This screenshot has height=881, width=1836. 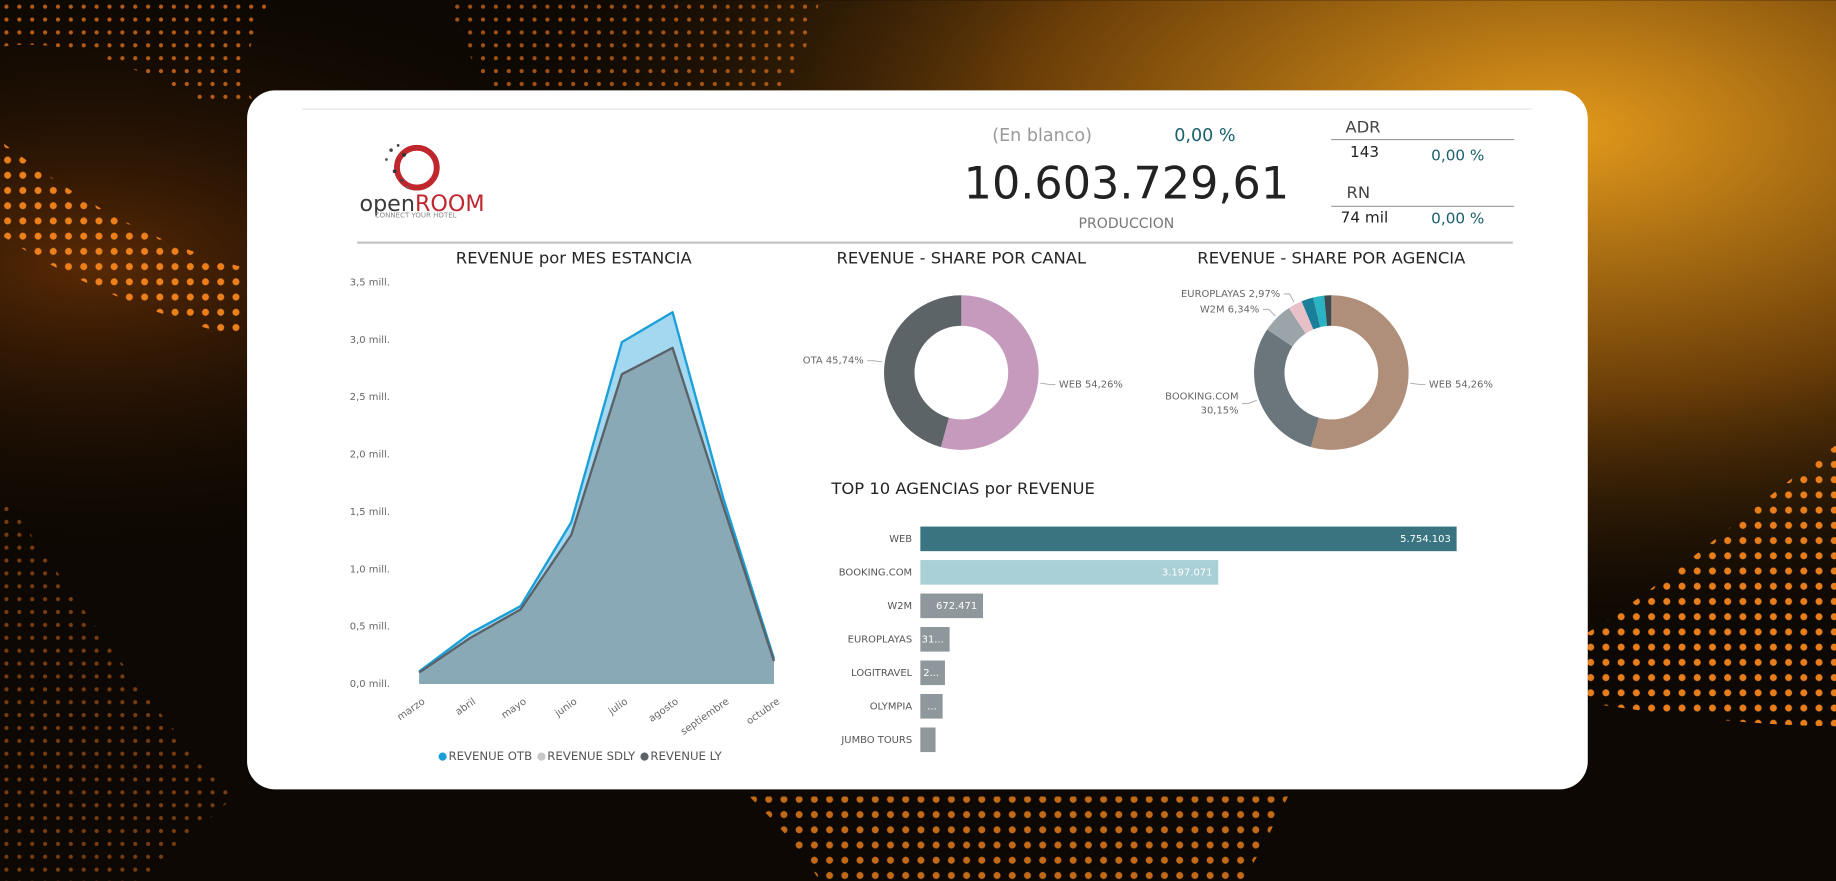 I want to click on bar-category: BOOKING.COM, so click(x=875, y=572).